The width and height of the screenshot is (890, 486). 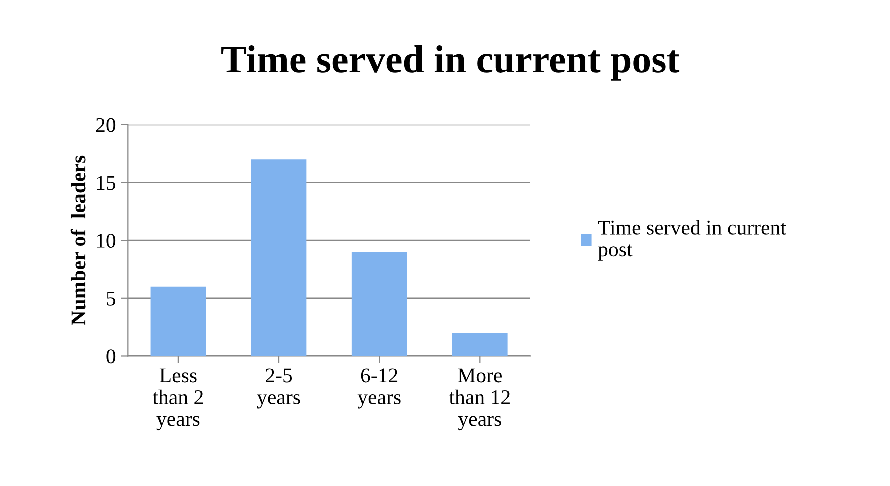 What do you see at coordinates (106, 125) in the screenshot?
I see `y-tick-label: 20` at bounding box center [106, 125].